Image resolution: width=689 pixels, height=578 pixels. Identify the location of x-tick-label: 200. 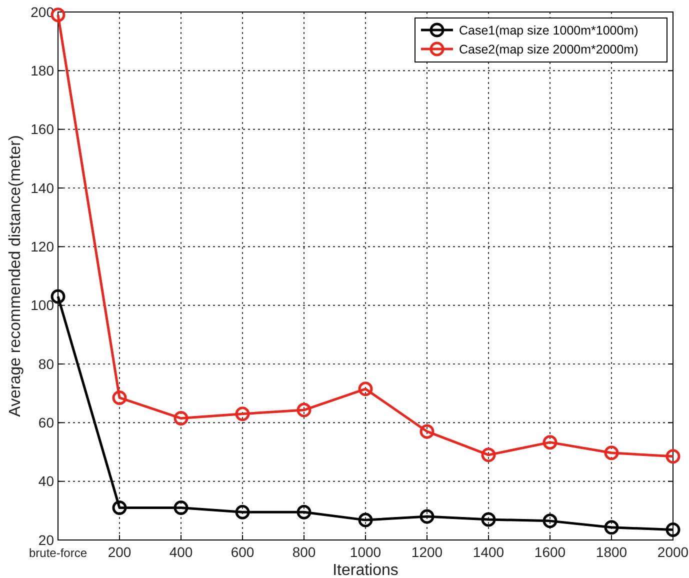
(120, 552).